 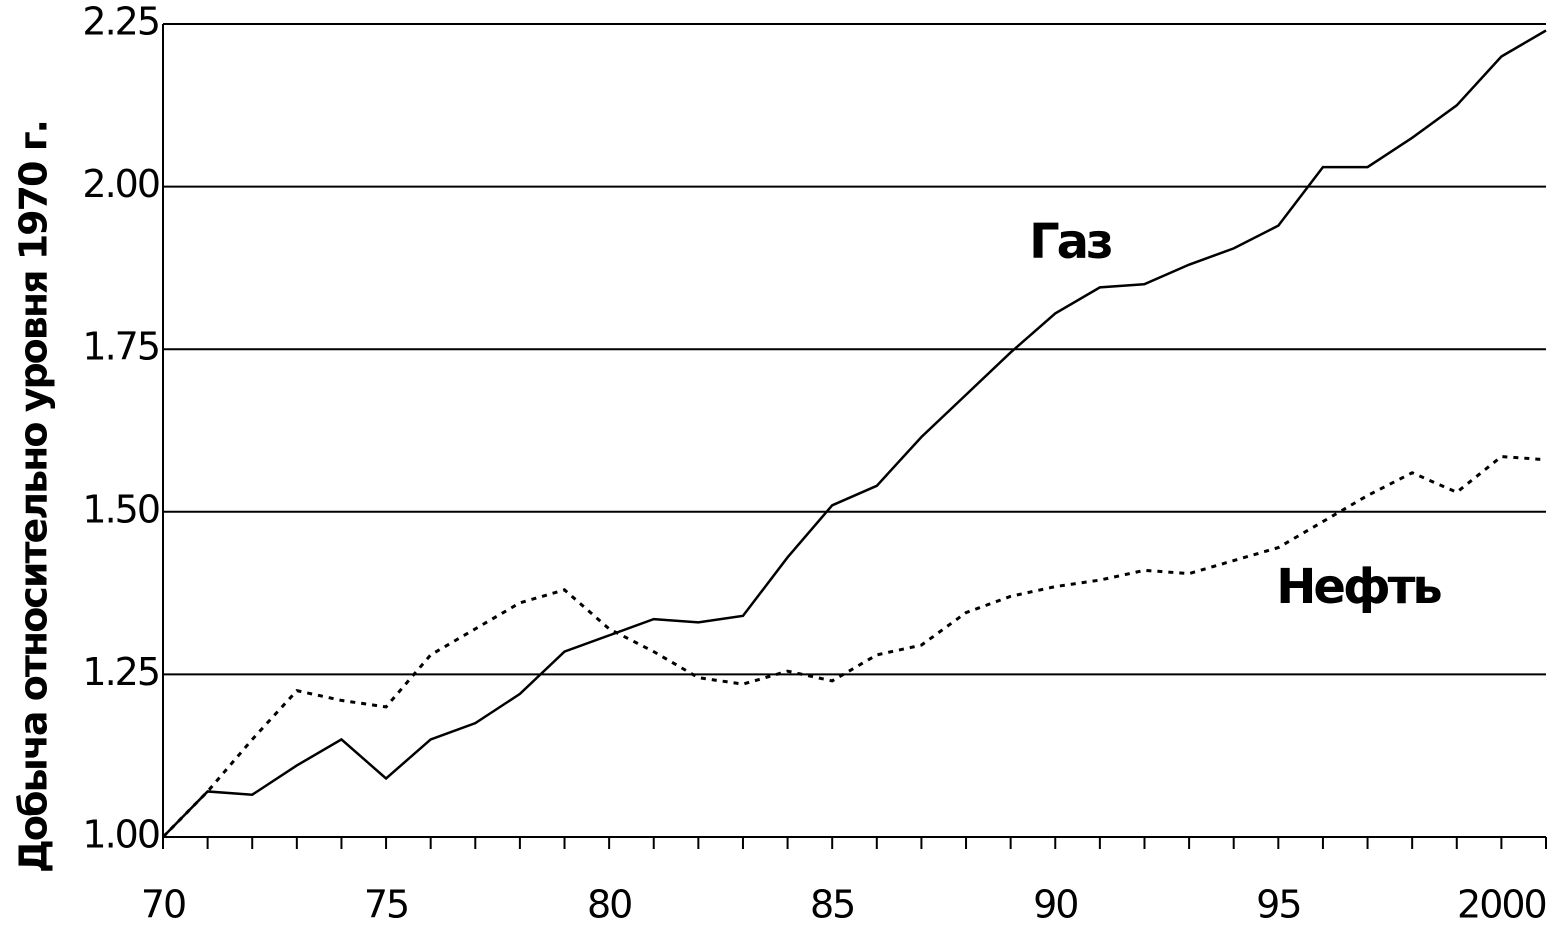 I want to click on y-axis-title: Добыча относительно уровня 1970 г., so click(x=34, y=497).